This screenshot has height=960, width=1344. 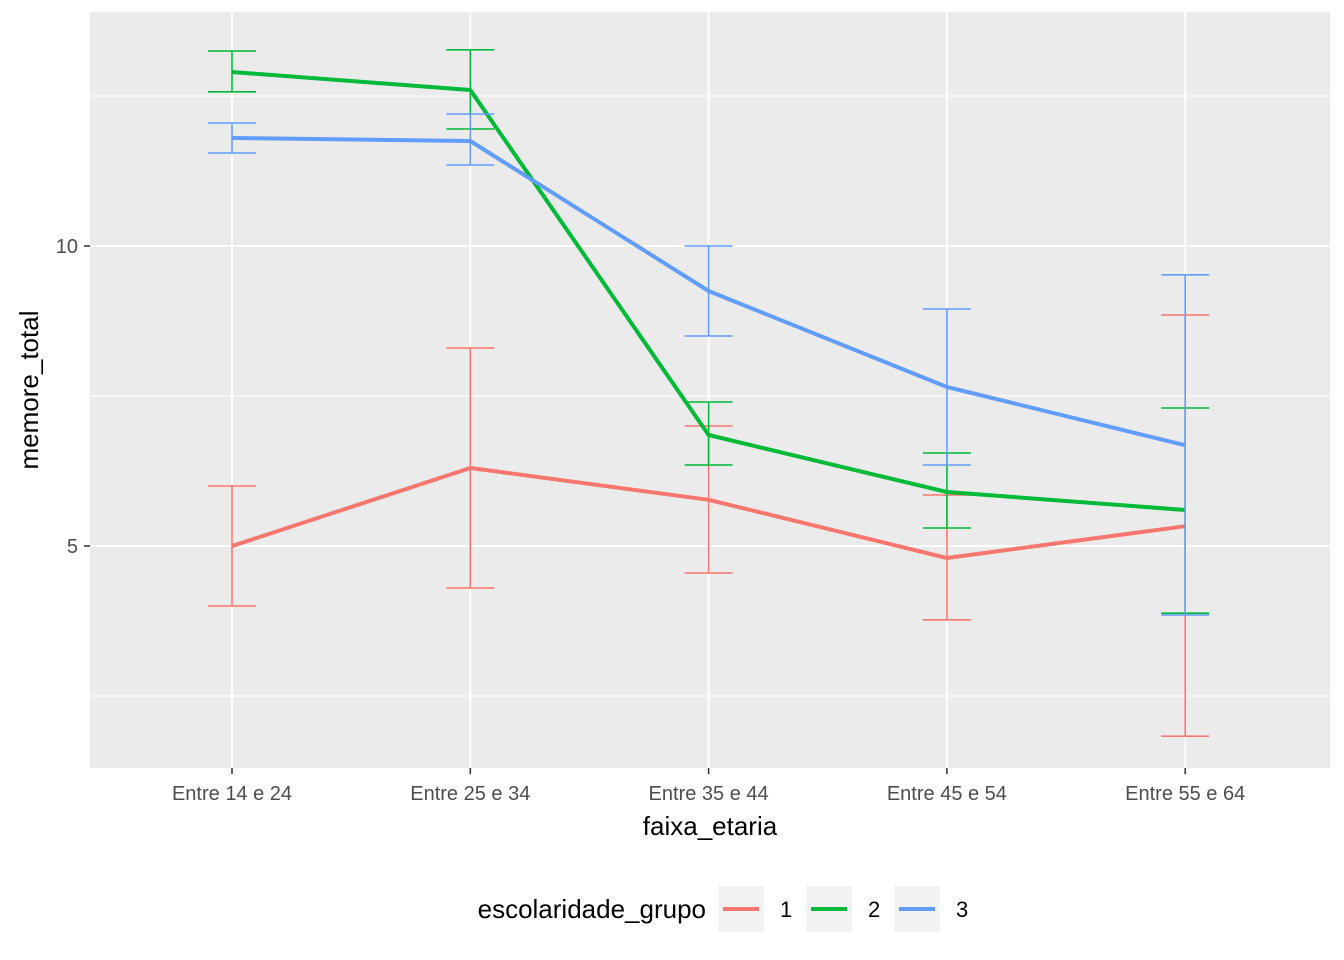 What do you see at coordinates (947, 794) in the screenshot?
I see `x-tick-label: Entre 45 e 54` at bounding box center [947, 794].